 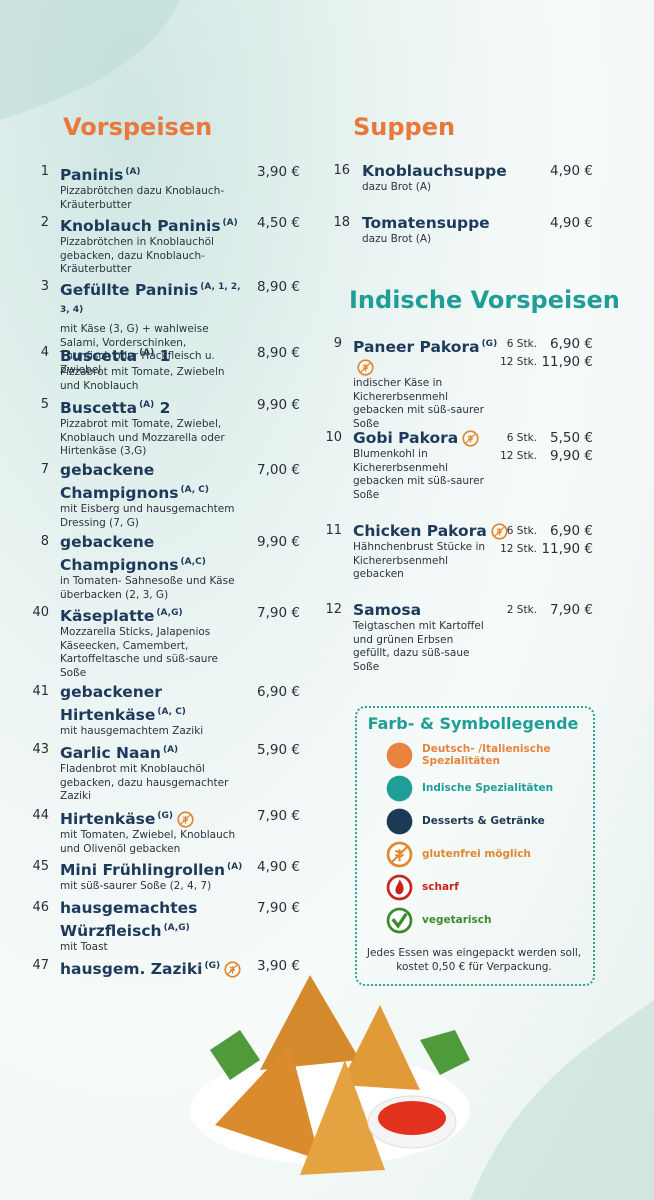 I want to click on item-number: 9, so click(x=337, y=343).